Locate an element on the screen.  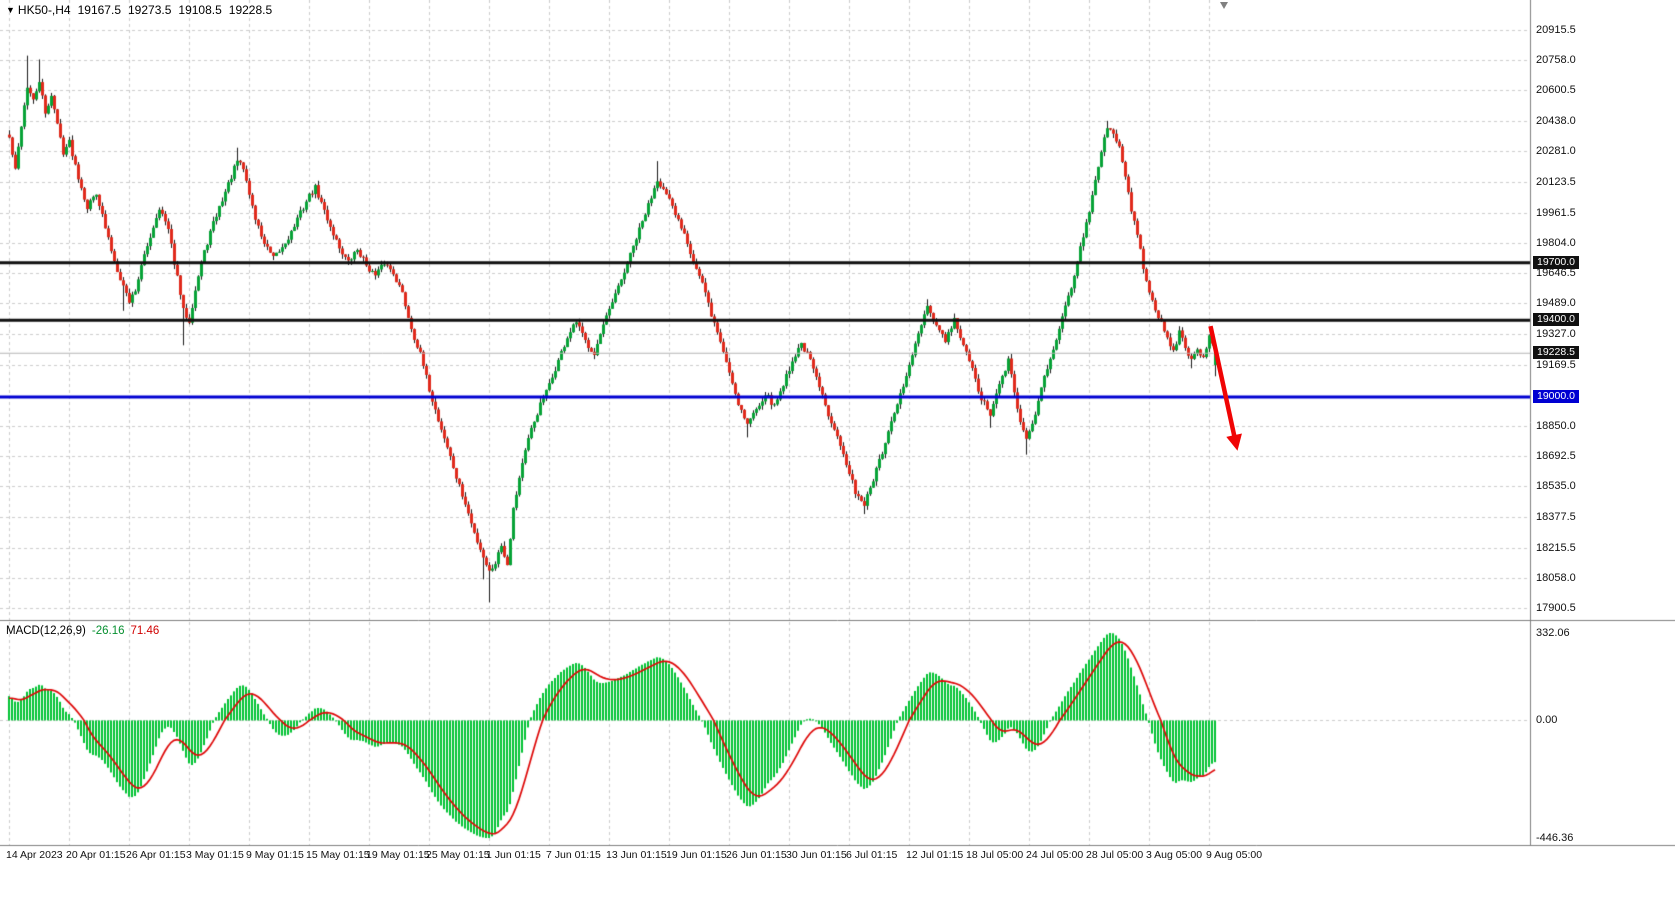
high-value: 19273.5 is located at coordinates (150, 10).